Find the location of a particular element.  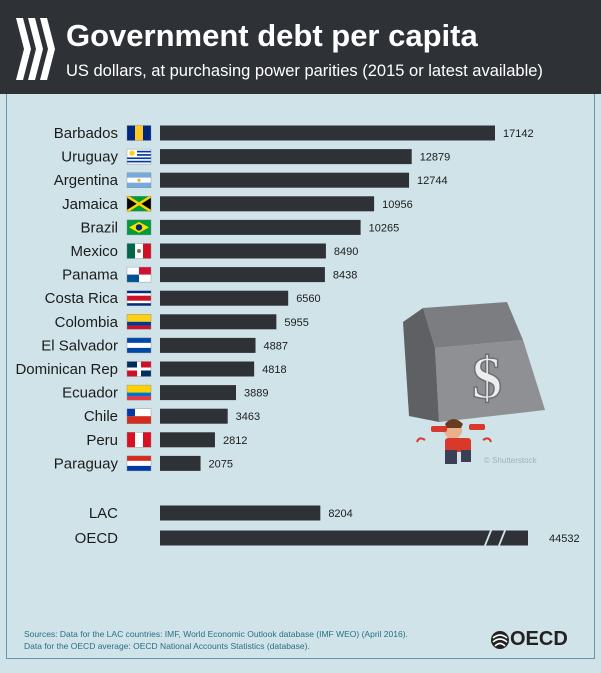

category-label: Mexico is located at coordinates (94, 251).